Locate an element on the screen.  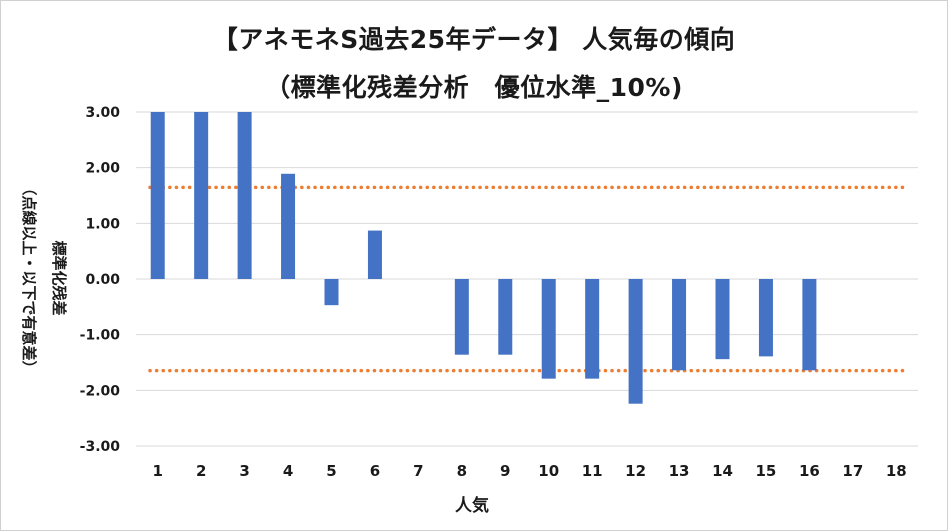
x-axis-label: 人気 is located at coordinates (472, 505).